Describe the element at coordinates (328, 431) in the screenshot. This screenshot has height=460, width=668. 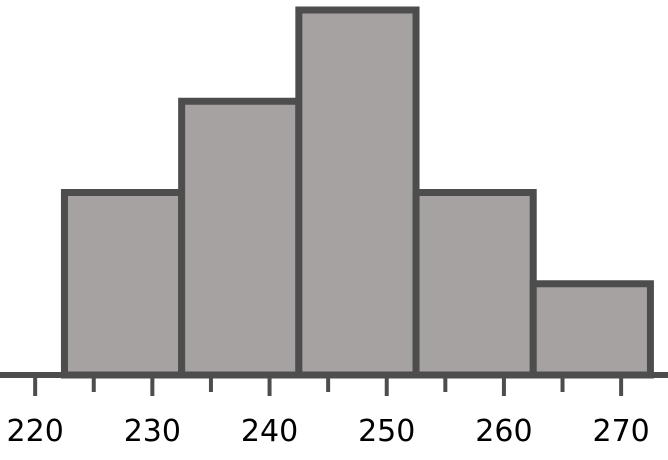
I see `x-axis-tick-labels: 220 230 240 250 260 270` at that location.